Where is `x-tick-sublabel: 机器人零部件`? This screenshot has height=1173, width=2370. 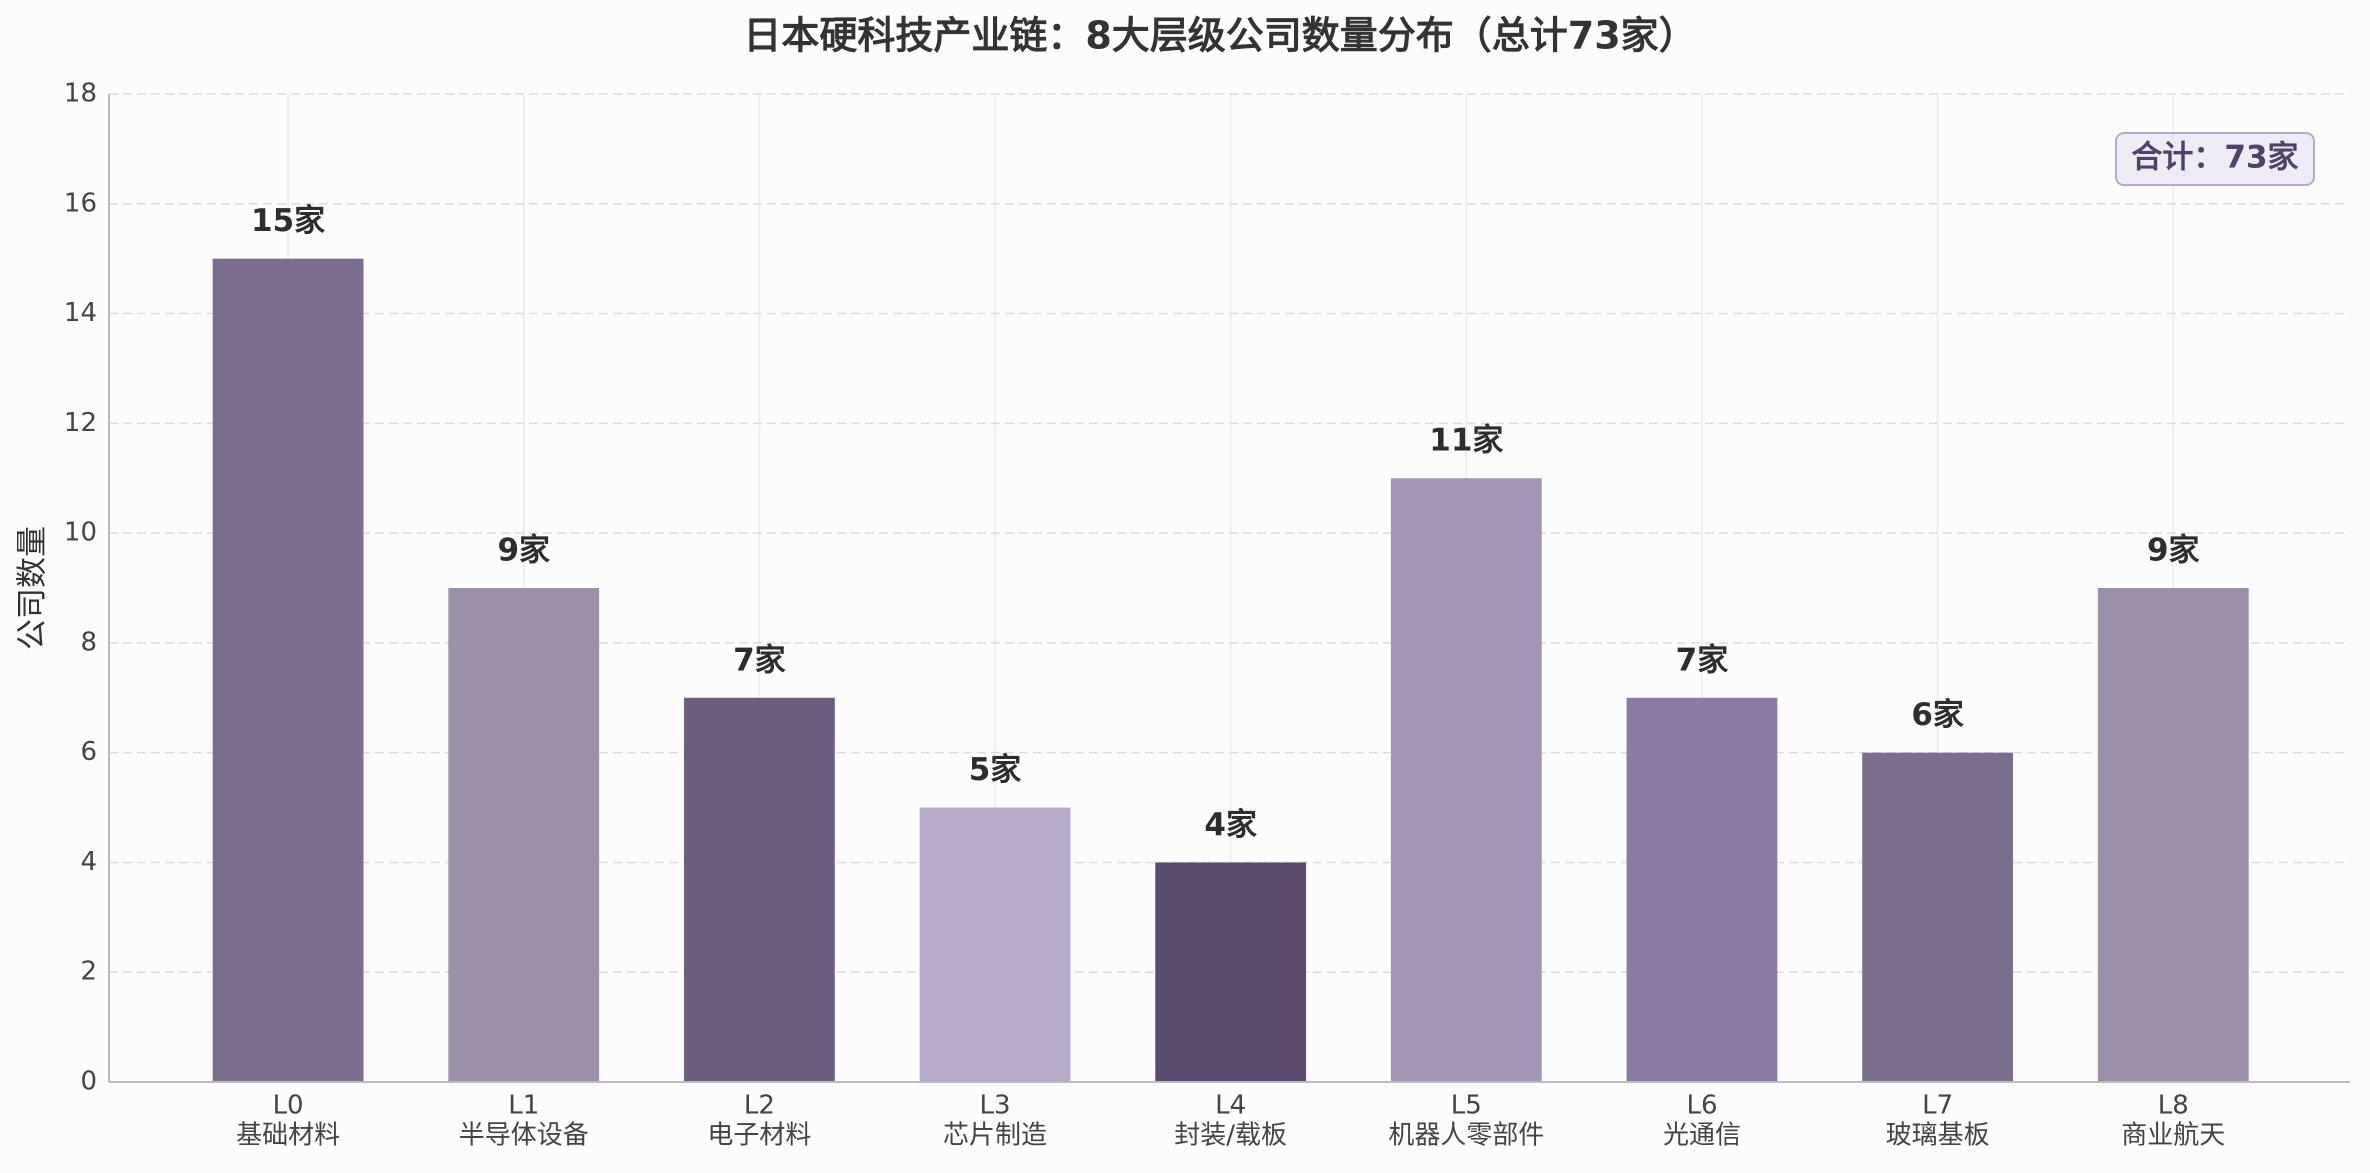 x-tick-sublabel: 机器人零部件 is located at coordinates (1466, 1136).